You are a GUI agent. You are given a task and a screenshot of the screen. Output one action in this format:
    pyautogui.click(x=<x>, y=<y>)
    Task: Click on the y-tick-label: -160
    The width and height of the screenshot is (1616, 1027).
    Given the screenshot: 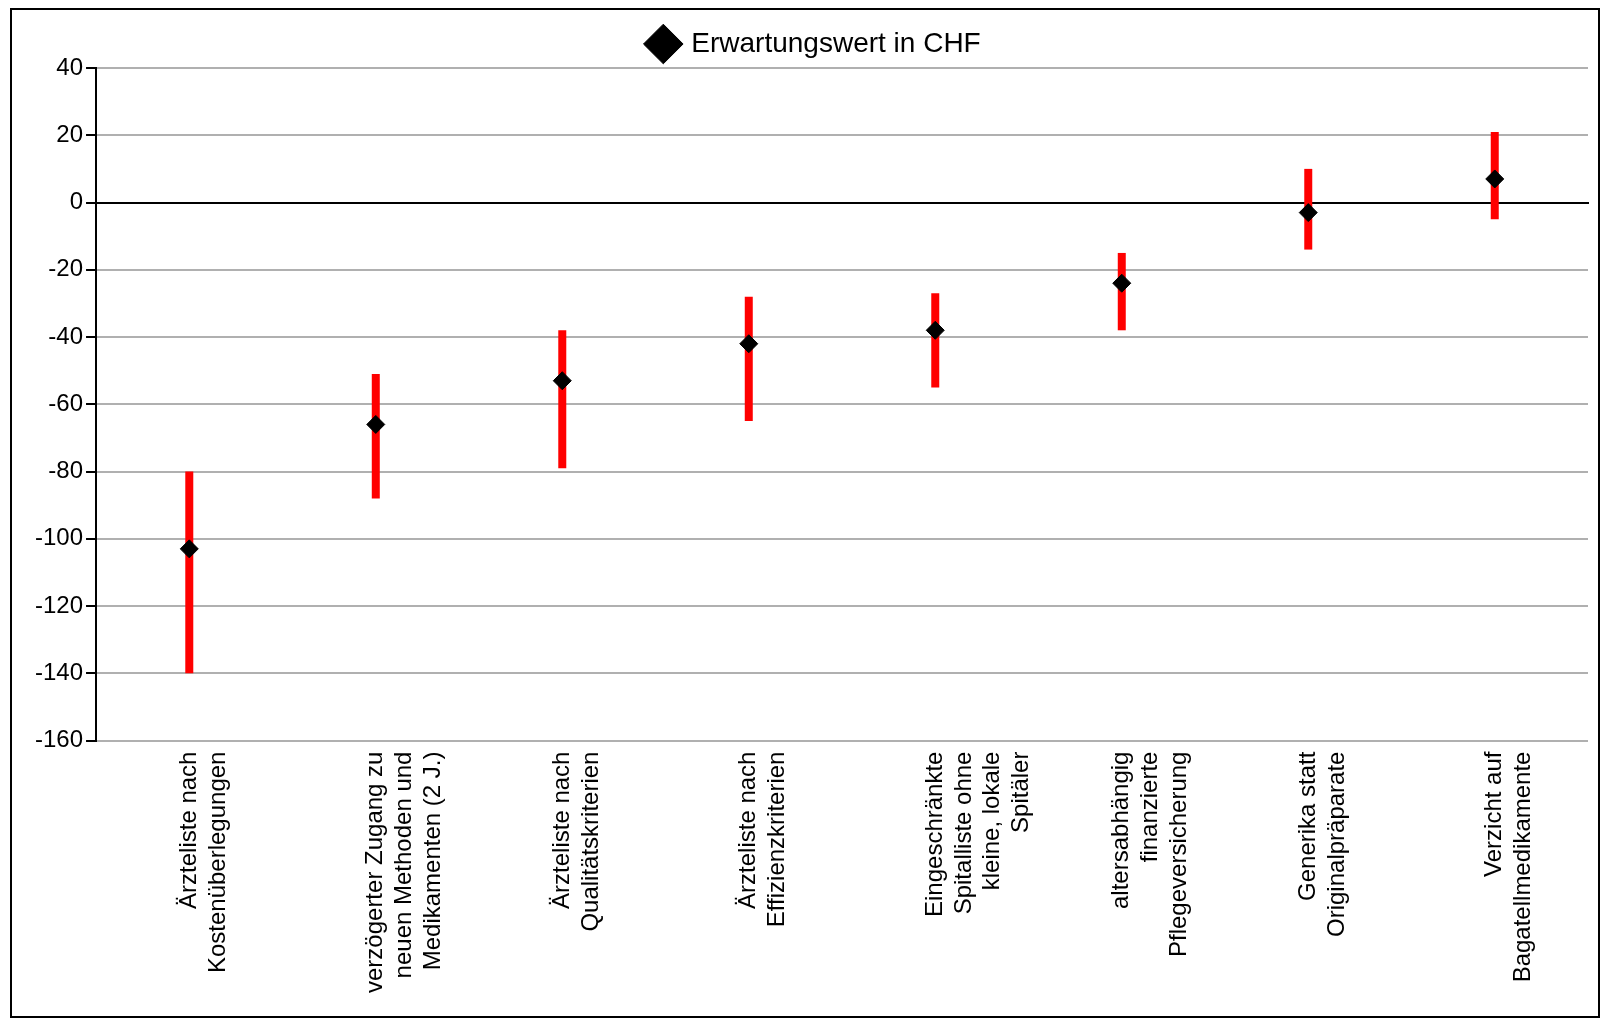 What is the action you would take?
    pyautogui.click(x=59, y=739)
    